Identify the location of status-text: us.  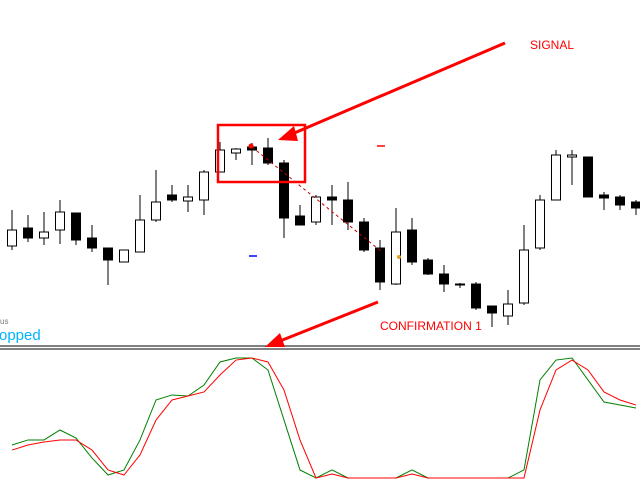
(4, 321).